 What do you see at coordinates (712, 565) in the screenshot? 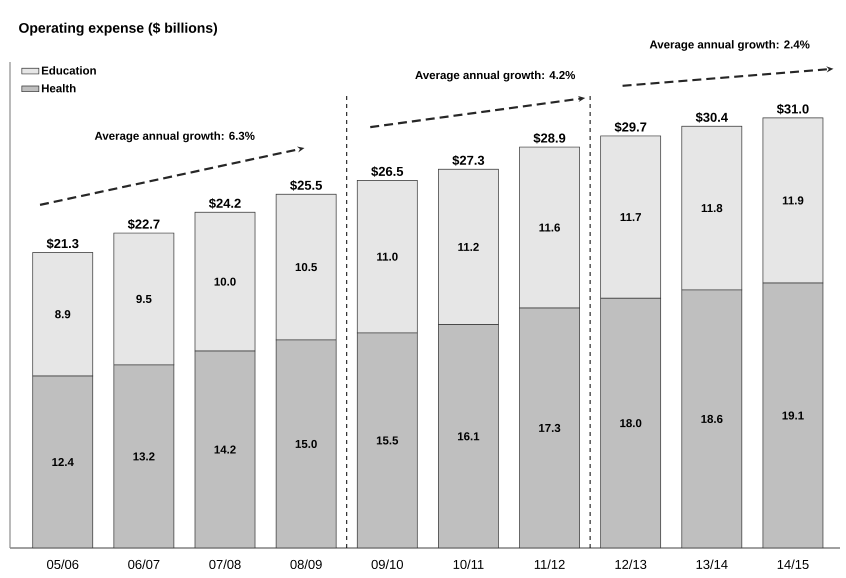
I see `x-tick-label: 13/14` at bounding box center [712, 565].